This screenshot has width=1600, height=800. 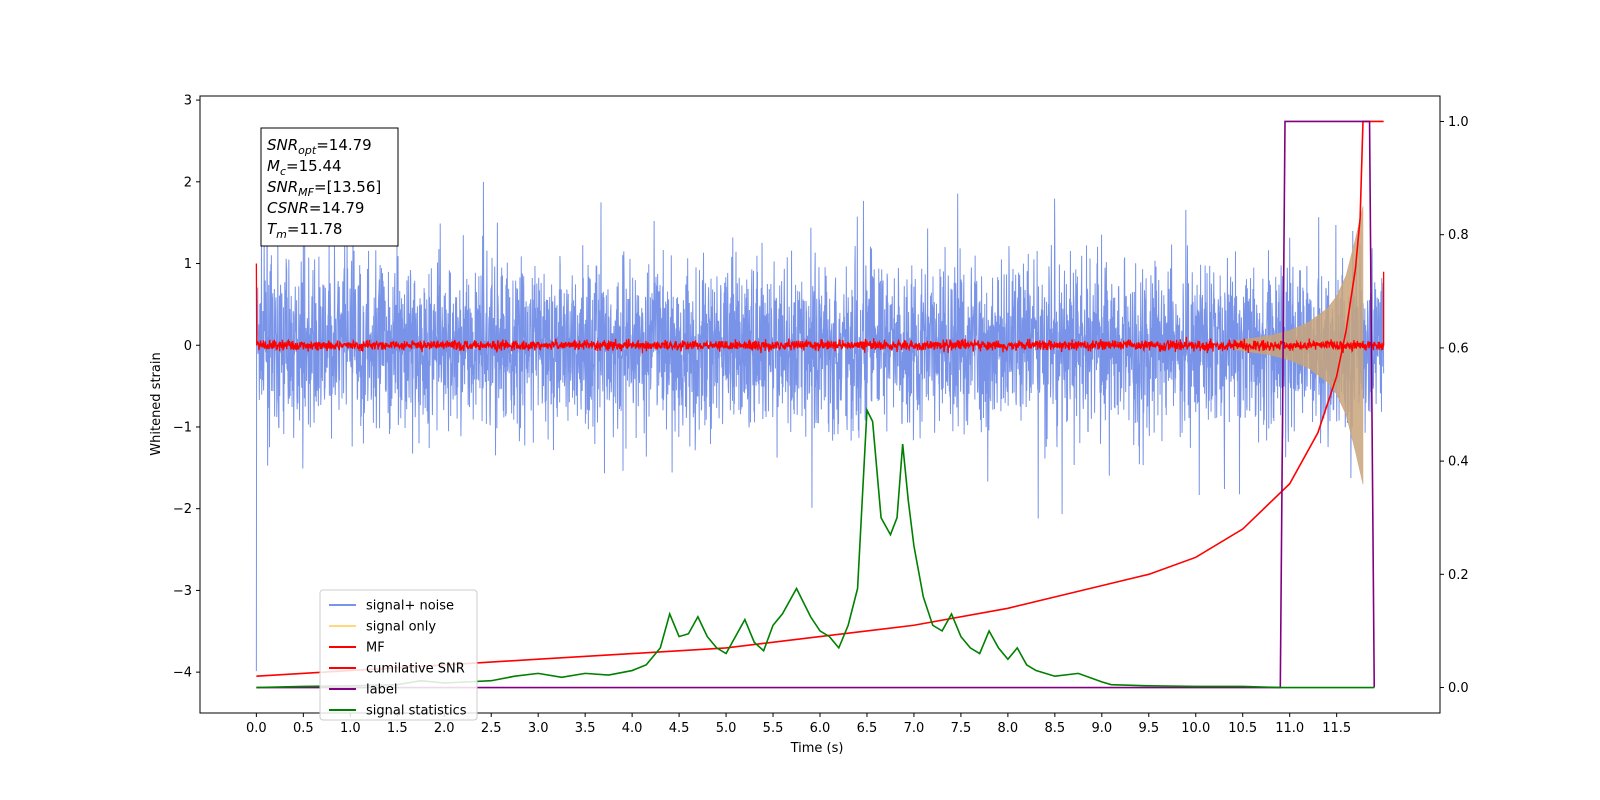 I want to click on legend-label: signal only, so click(x=401, y=627).